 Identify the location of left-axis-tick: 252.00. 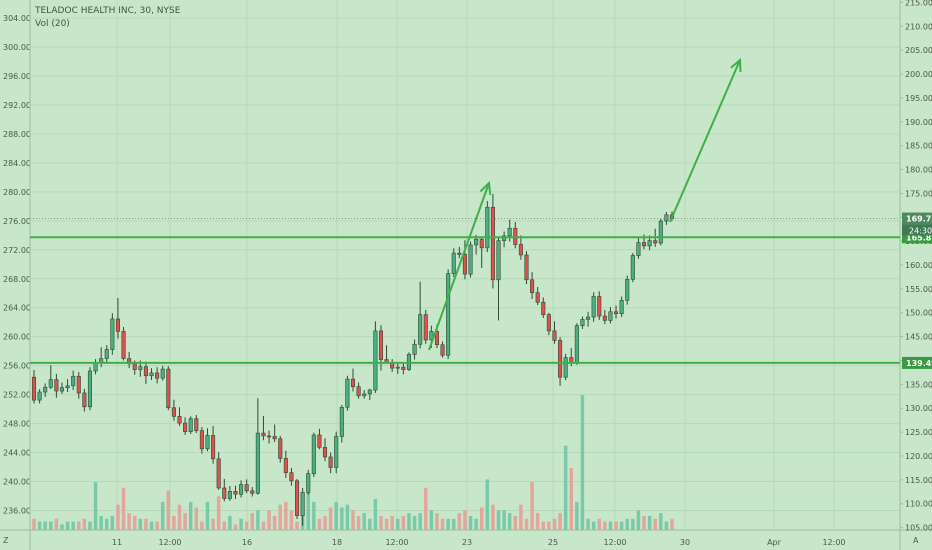
(17, 395).